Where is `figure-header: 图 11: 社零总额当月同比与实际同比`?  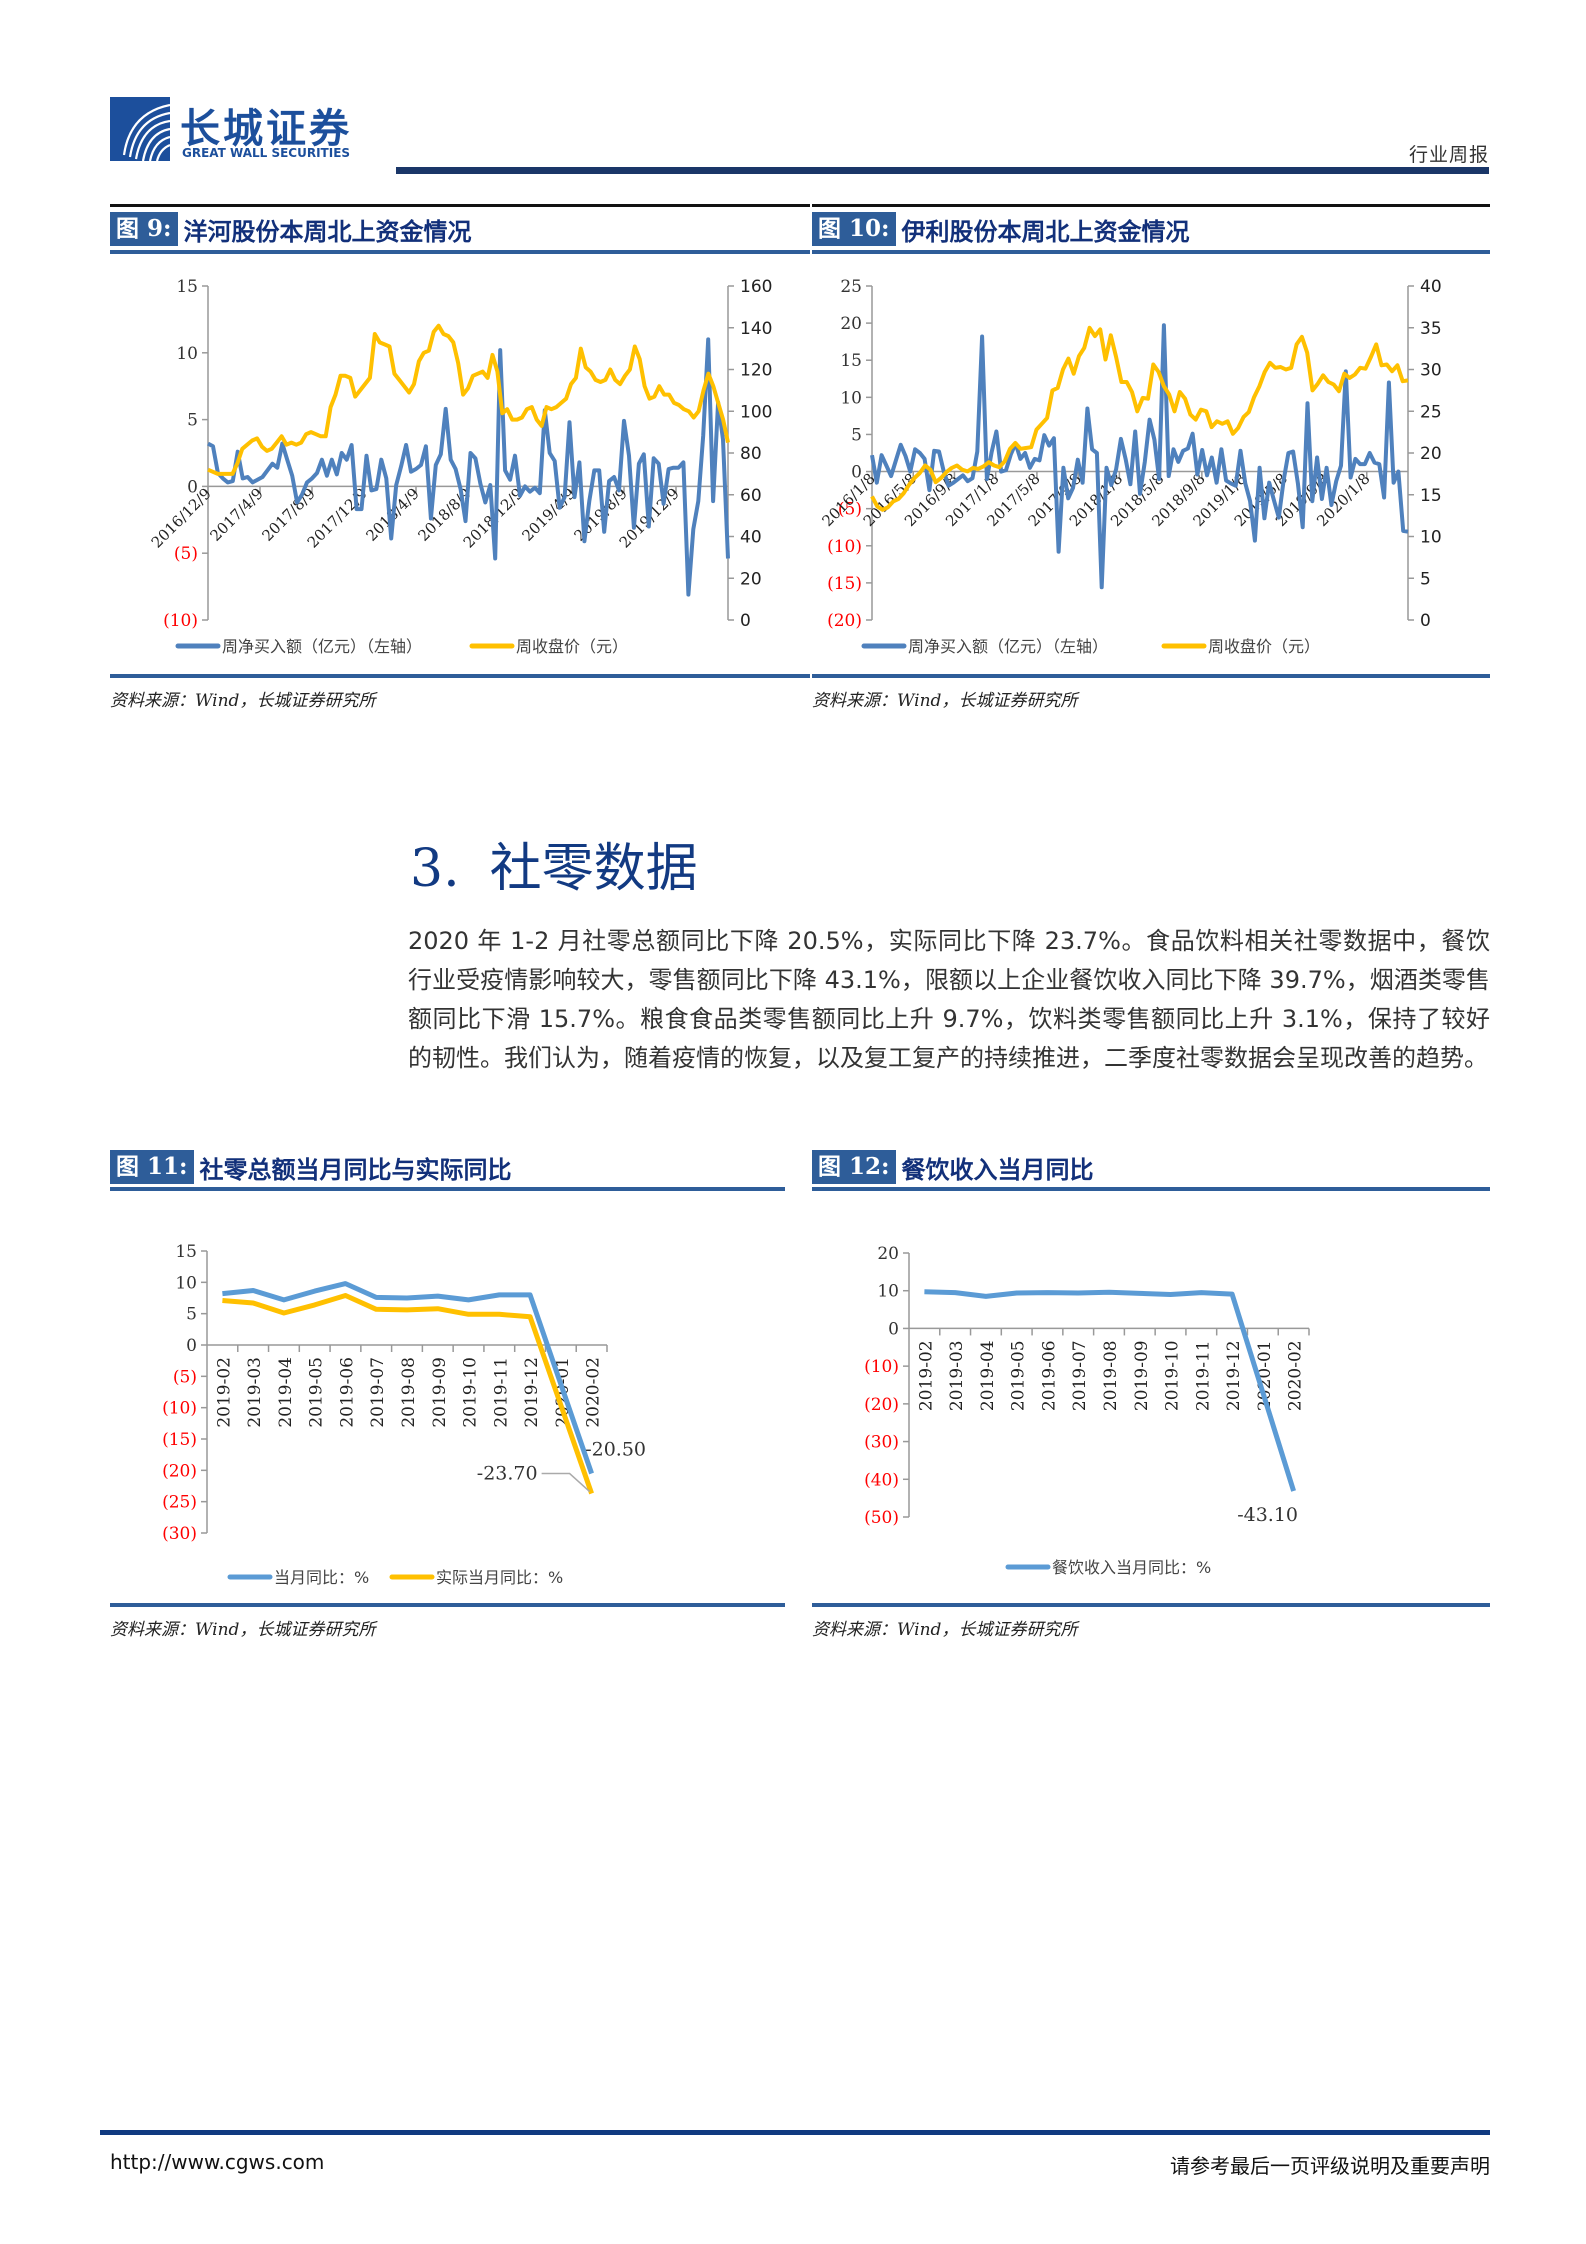
figure-header: 图 11: 社零总额当月同比与实际同比 is located at coordinates (447, 1167).